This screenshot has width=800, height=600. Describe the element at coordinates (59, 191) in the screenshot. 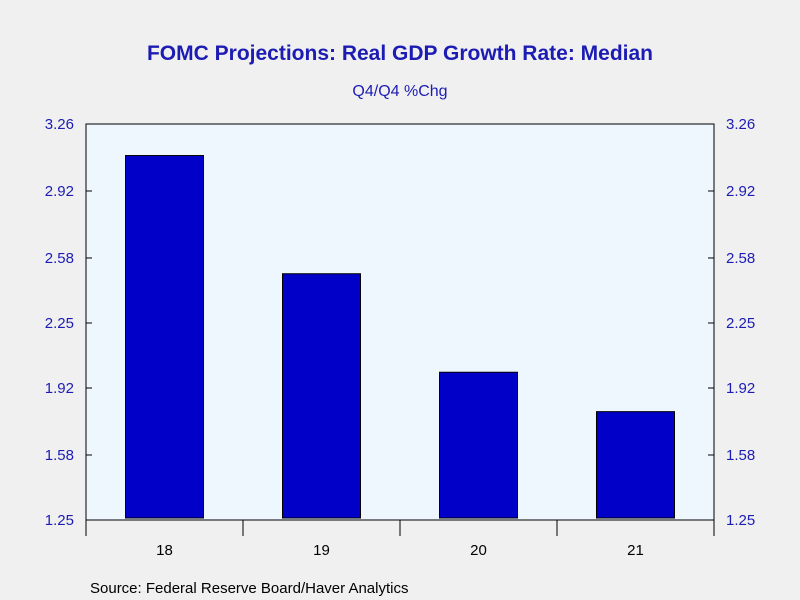

I see `left-y-tick-label: 2.92` at that location.